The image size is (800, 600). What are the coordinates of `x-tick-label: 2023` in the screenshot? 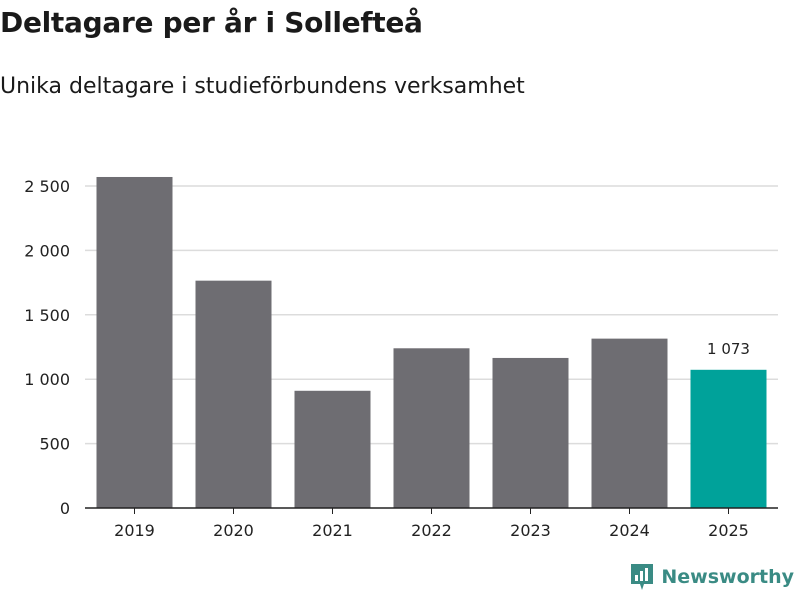 It's located at (530, 530).